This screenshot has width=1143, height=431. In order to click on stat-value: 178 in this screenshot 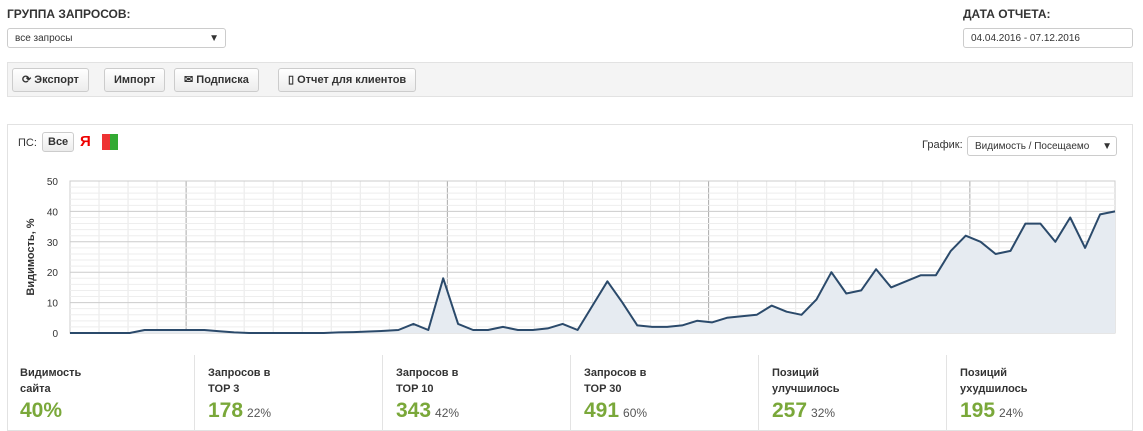, I will do `click(226, 410)`.